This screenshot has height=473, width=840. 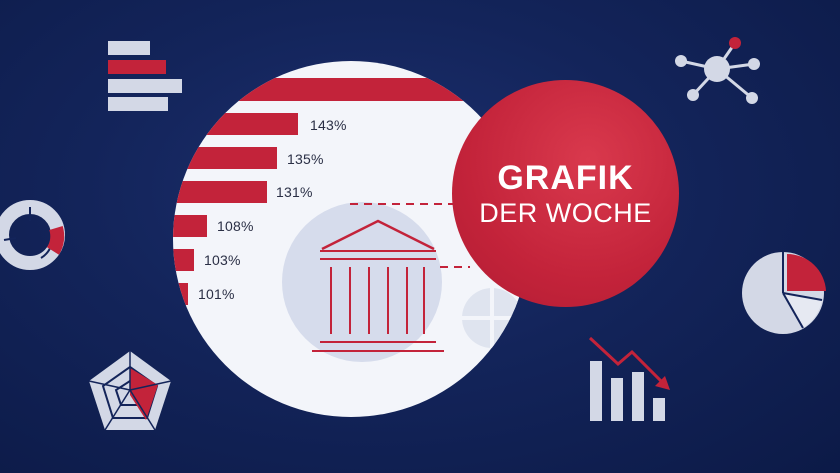 What do you see at coordinates (216, 294) in the screenshot?
I see `bar-value-label: 101%` at bounding box center [216, 294].